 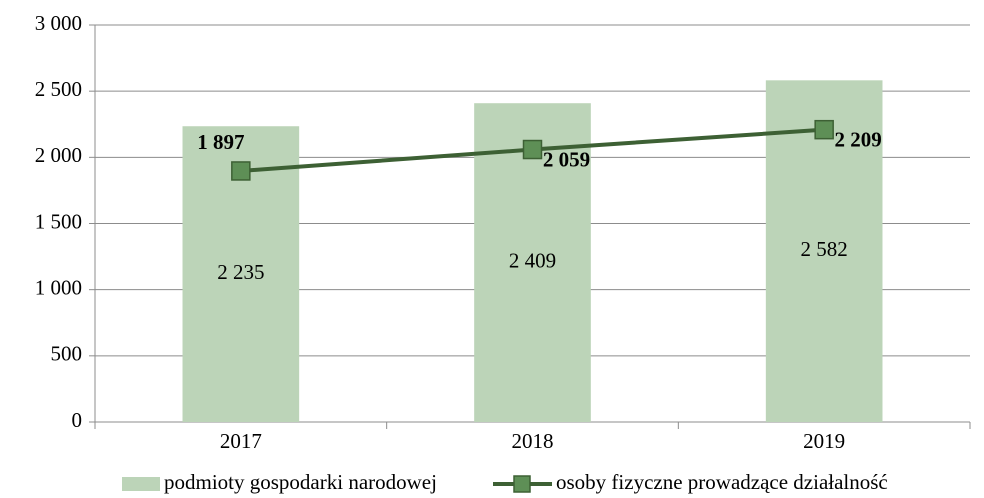 I want to click on x-tick-label: 2018, so click(x=533, y=441).